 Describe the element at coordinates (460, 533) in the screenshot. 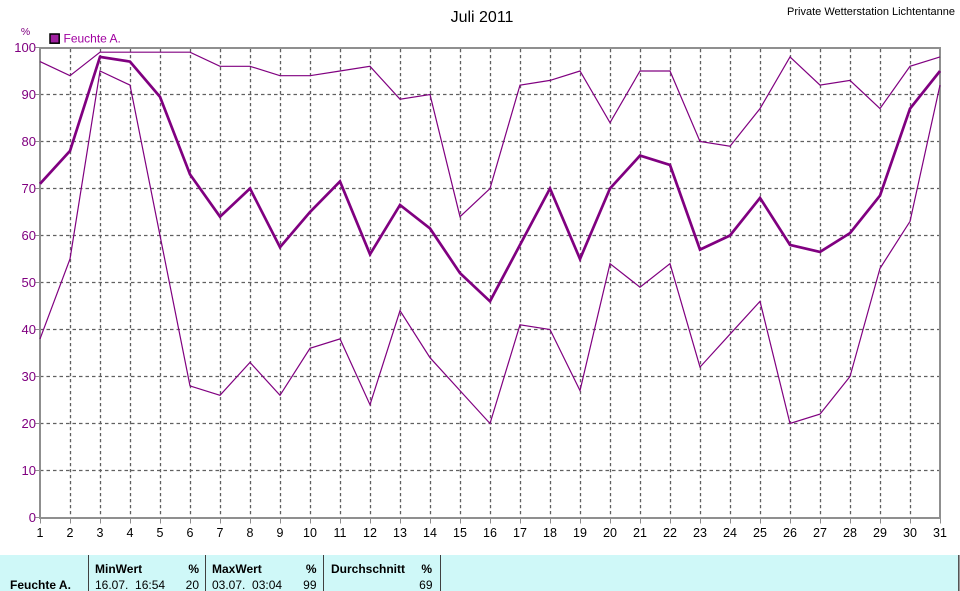

I see `svg-text: 15` at that location.